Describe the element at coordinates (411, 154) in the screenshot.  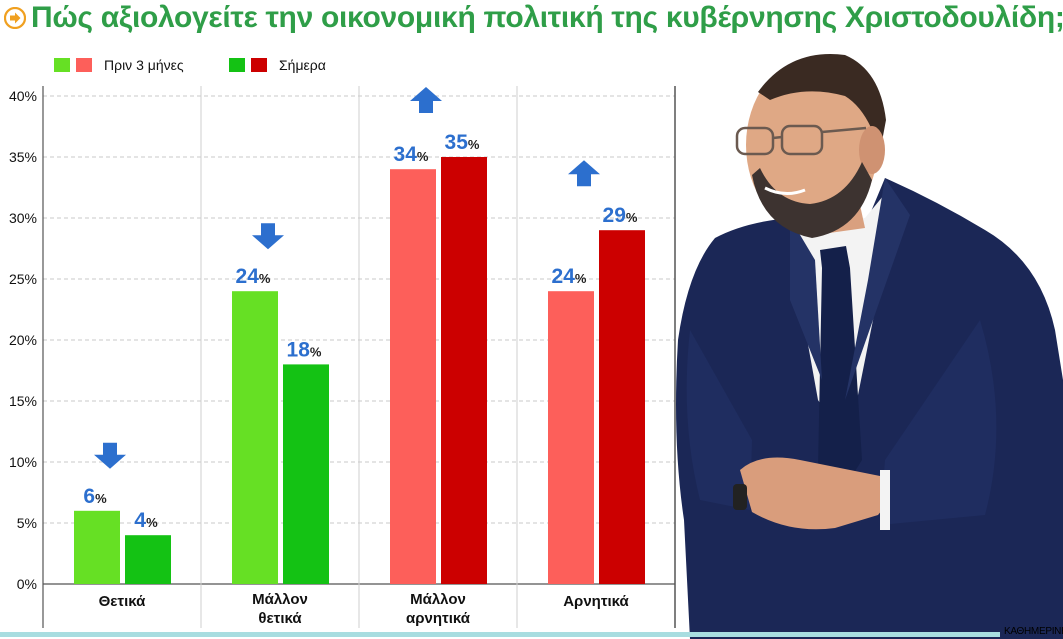
I see `bar-value-label: 34%` at that location.